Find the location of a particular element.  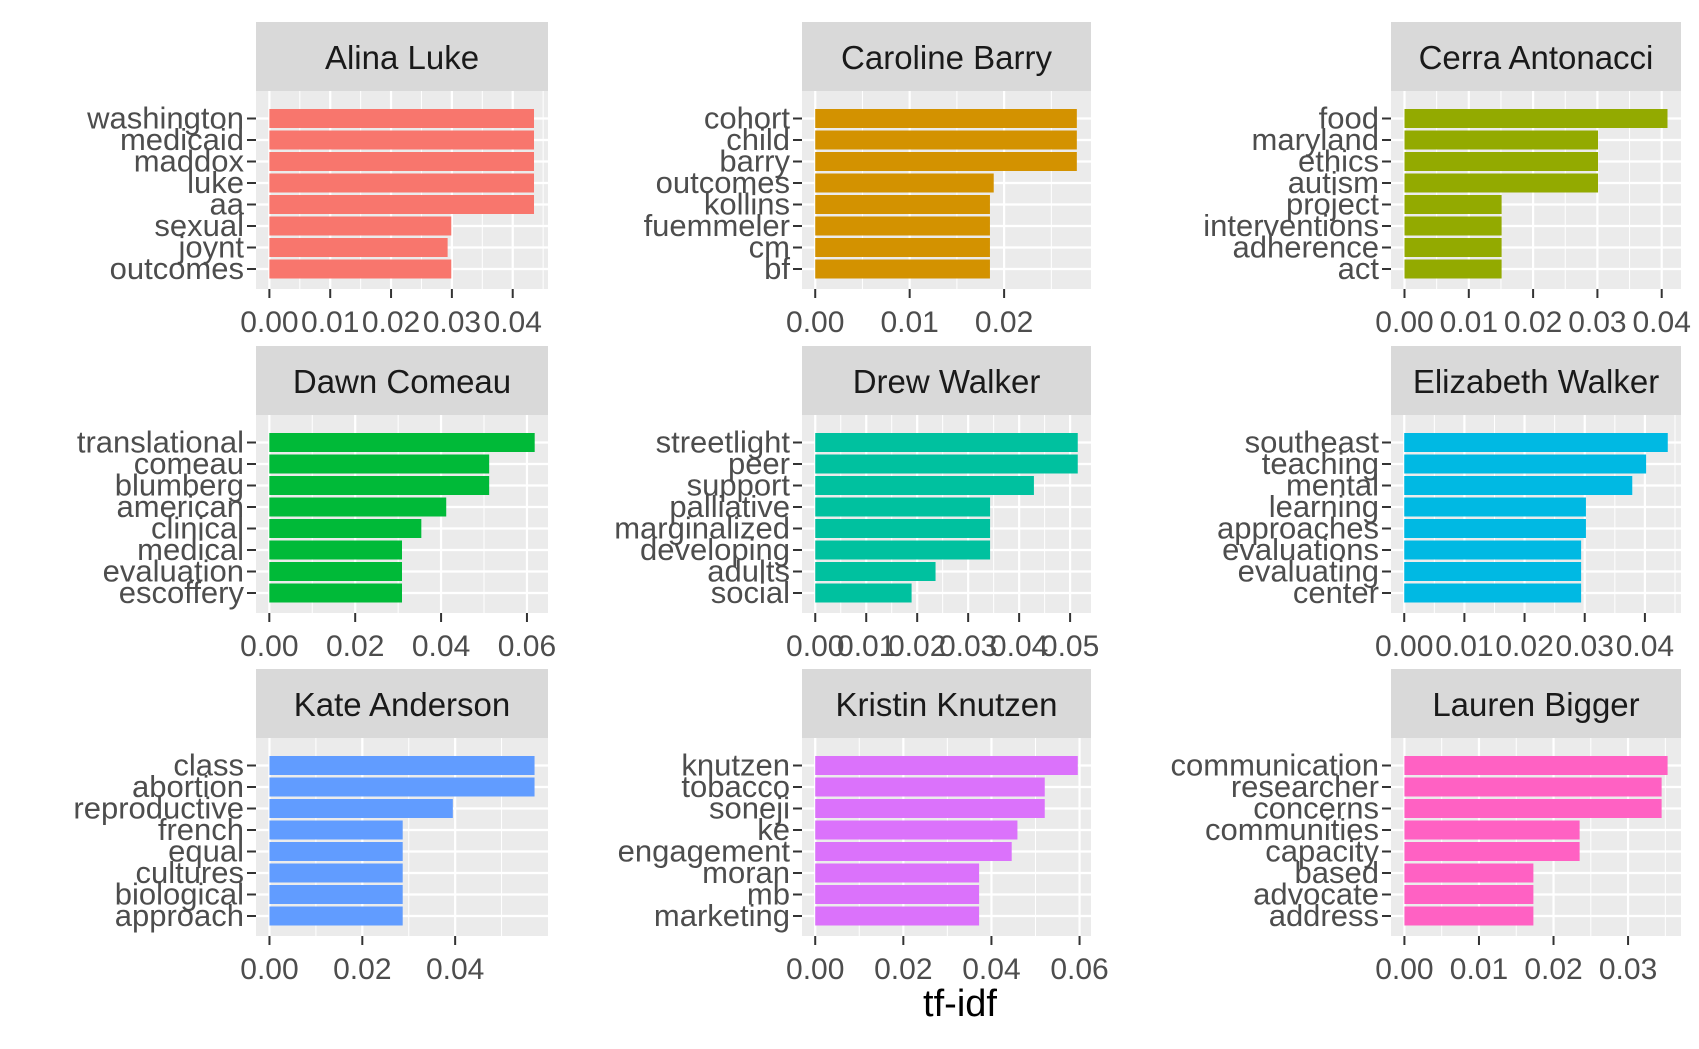

category-label: abortion is located at coordinates (188, 786).